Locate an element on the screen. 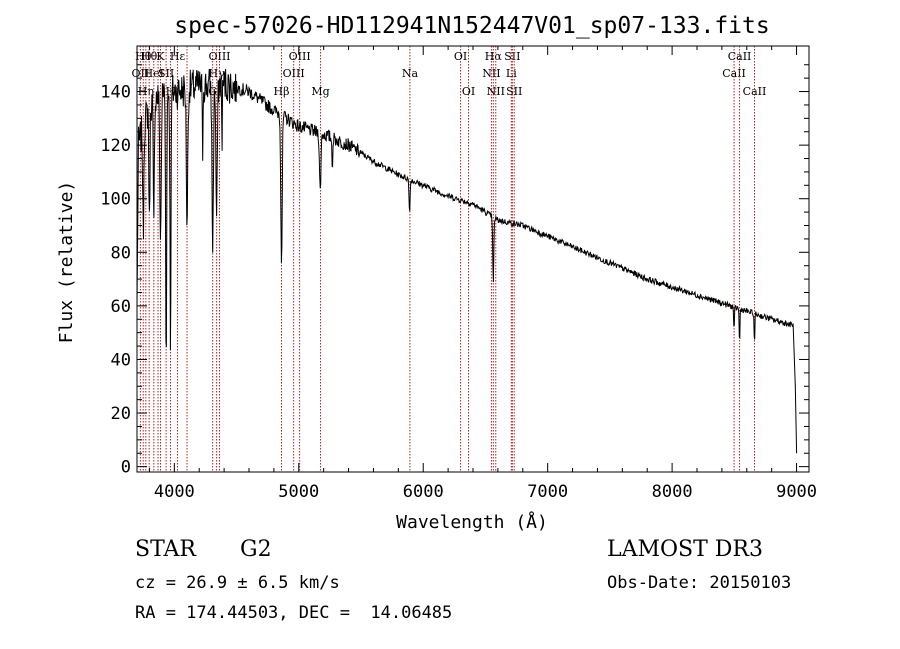 This screenshot has width=900, height=649. x-tick-label: 4000 is located at coordinates (174, 492).